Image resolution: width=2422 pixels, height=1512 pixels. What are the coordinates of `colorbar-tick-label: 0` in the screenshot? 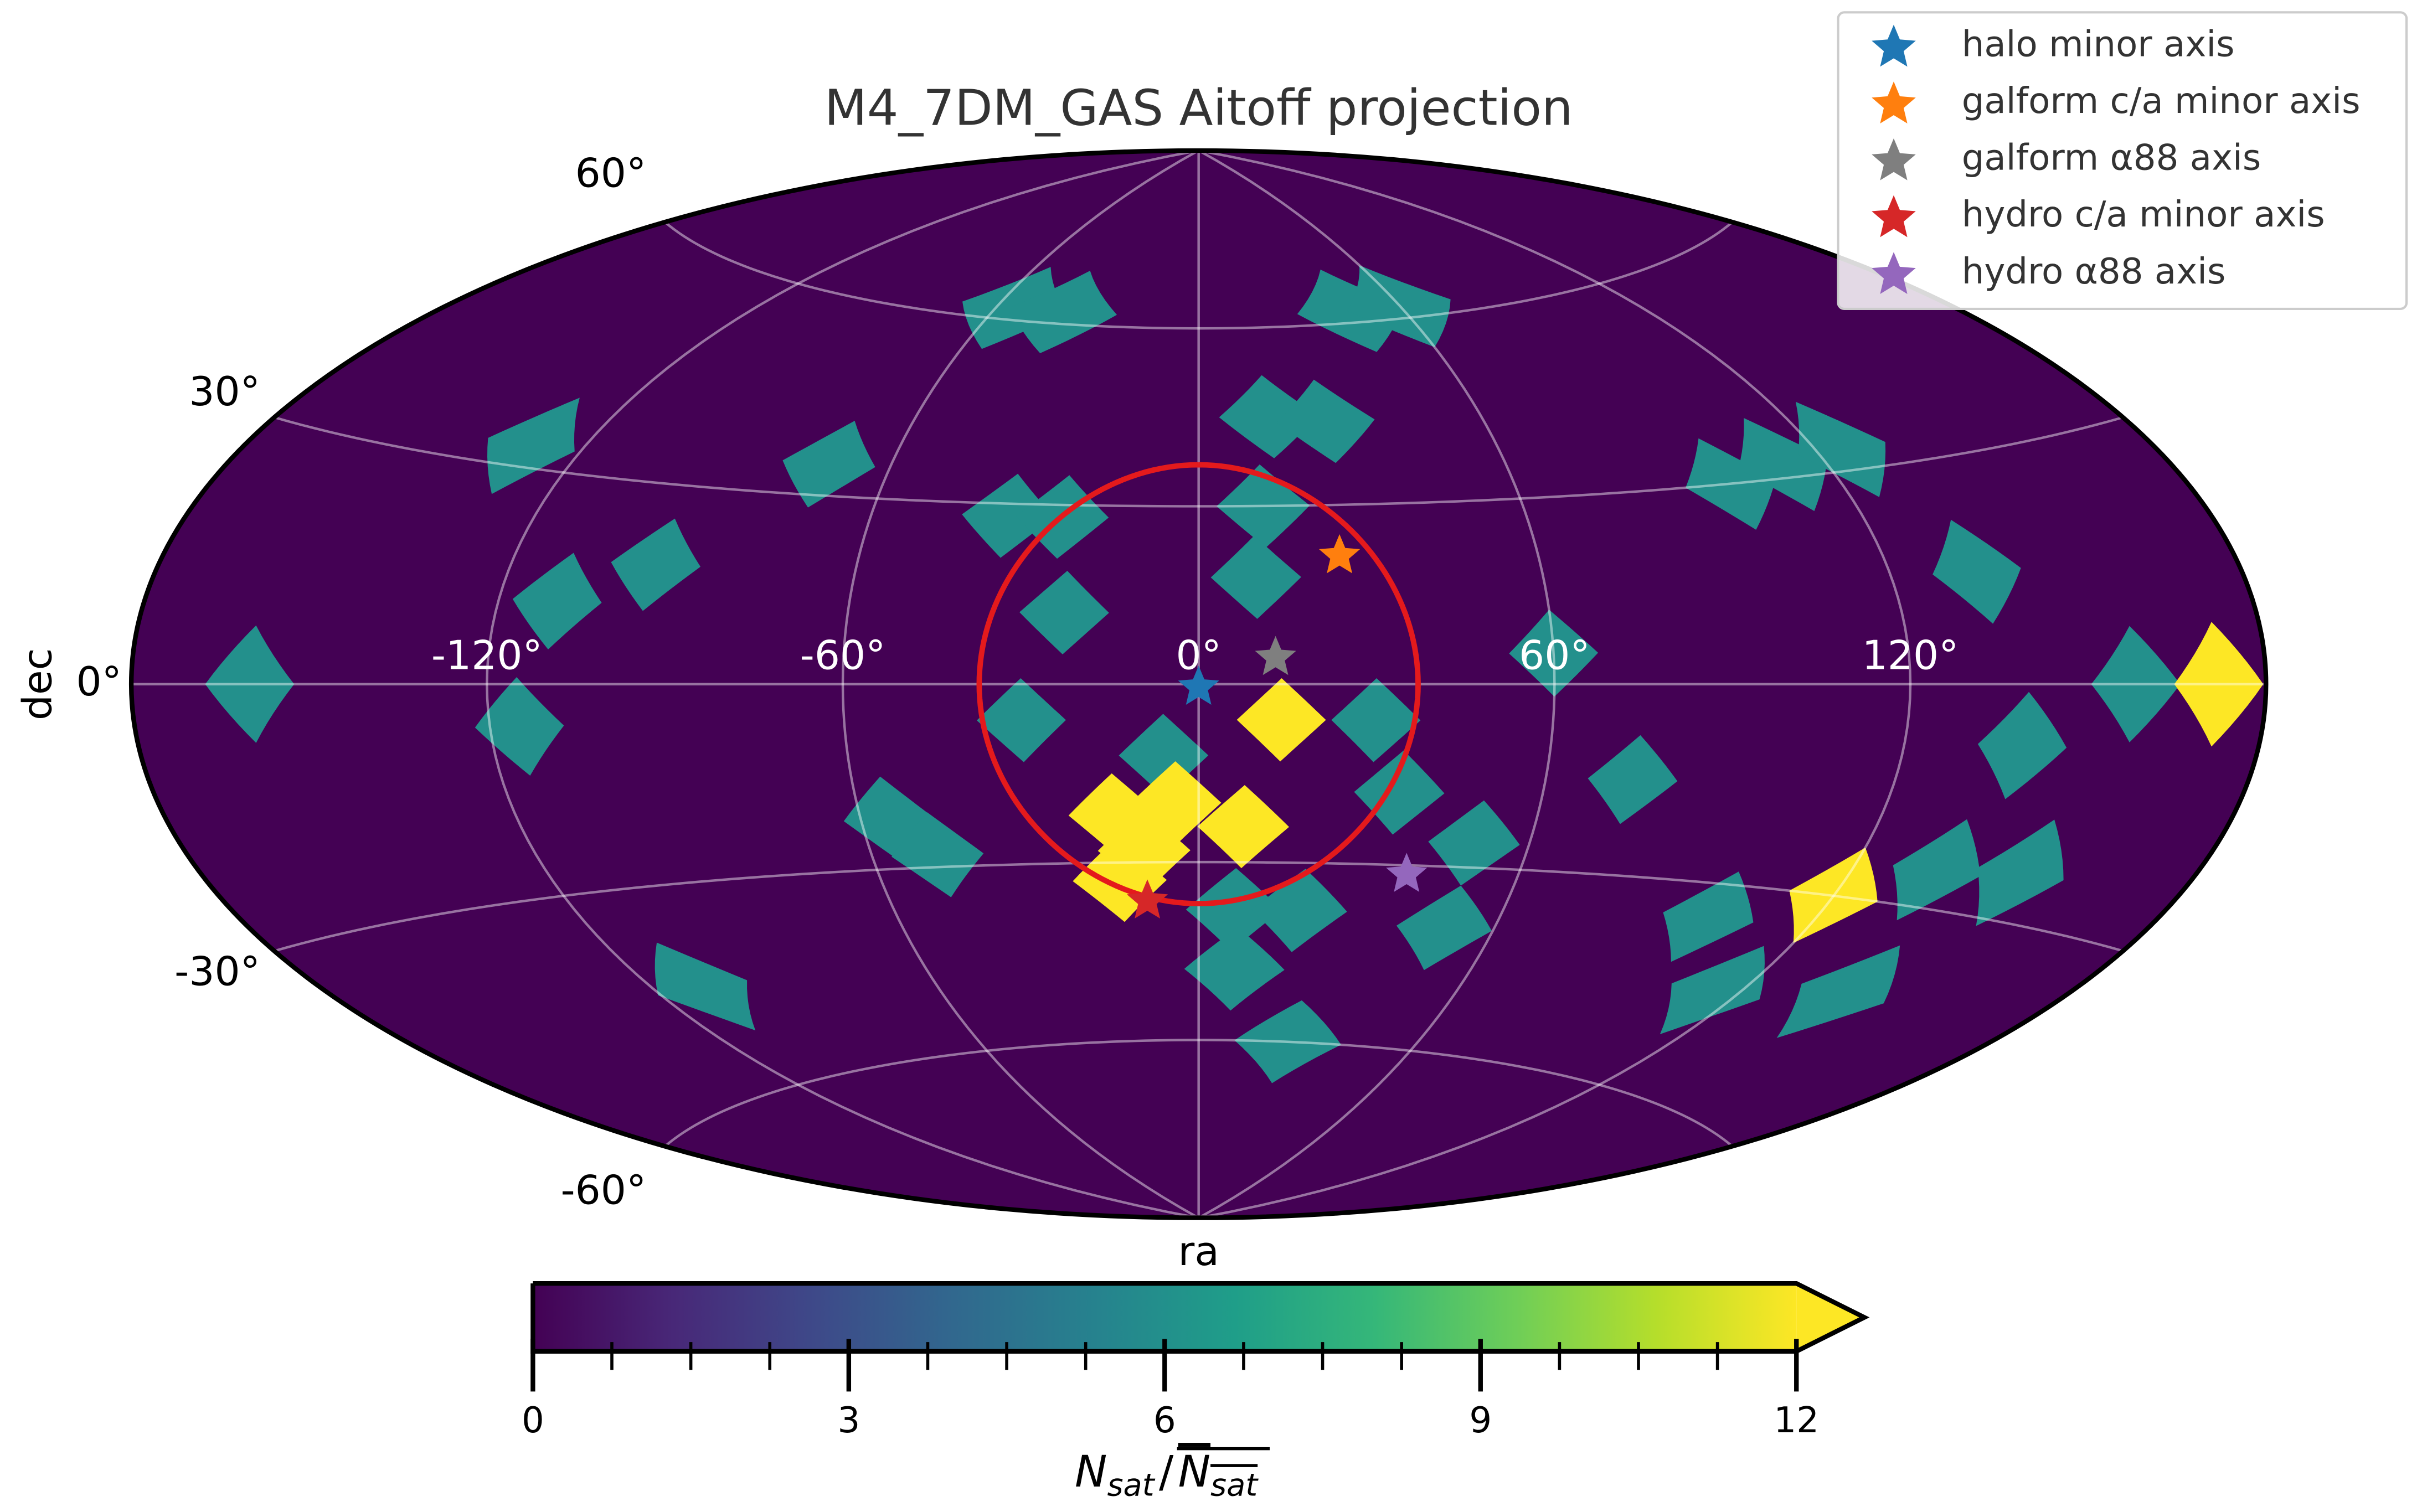 It's located at (533, 1420).